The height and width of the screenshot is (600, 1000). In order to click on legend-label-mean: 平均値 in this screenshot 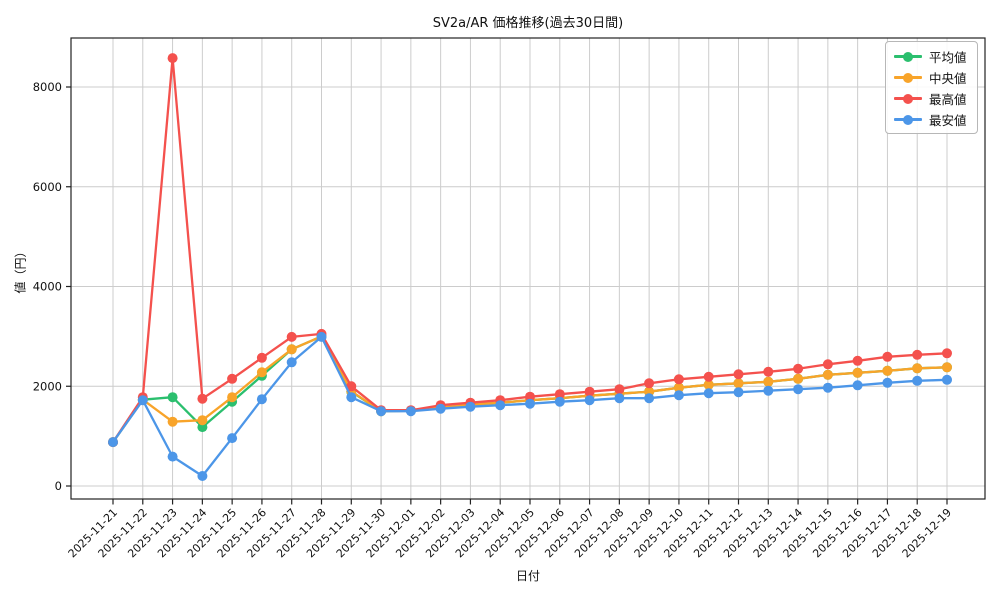, I will do `click(948, 57)`.